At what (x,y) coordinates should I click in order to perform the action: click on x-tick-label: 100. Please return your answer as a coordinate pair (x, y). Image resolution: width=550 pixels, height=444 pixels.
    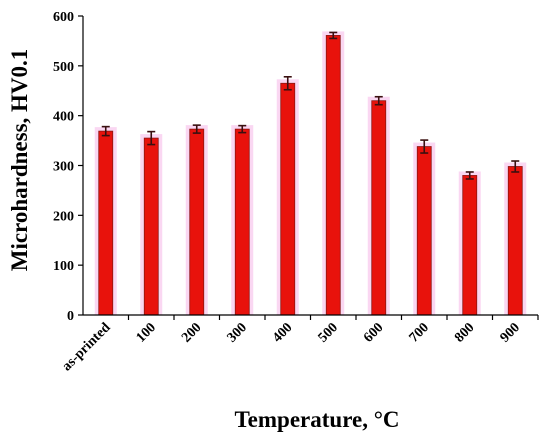
    Looking at the image, I should click on (146, 332).